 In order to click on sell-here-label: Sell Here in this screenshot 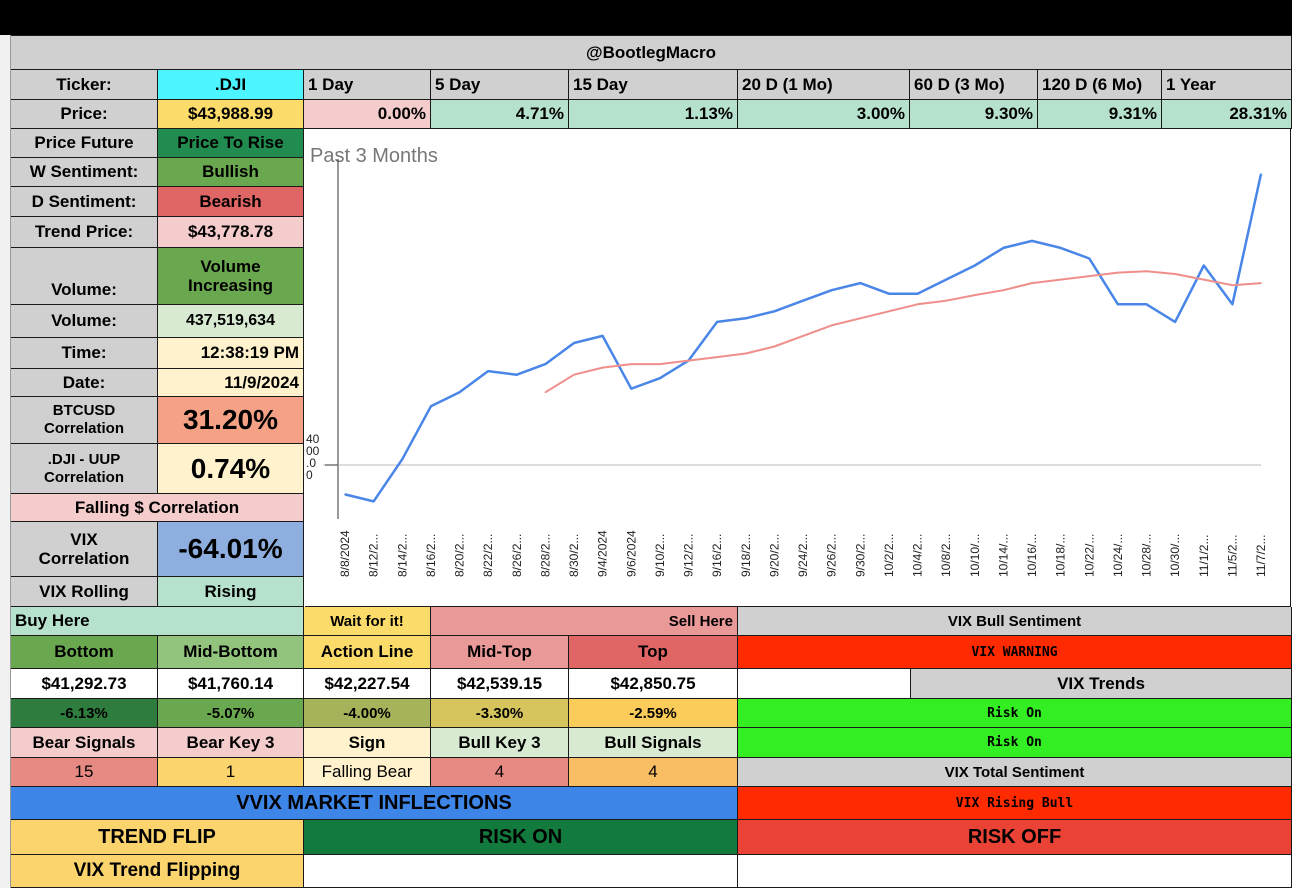, I will do `click(584, 621)`.